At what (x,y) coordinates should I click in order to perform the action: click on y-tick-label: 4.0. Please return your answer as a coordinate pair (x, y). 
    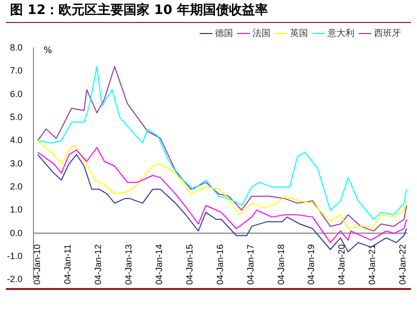
    Looking at the image, I should click on (16, 140).